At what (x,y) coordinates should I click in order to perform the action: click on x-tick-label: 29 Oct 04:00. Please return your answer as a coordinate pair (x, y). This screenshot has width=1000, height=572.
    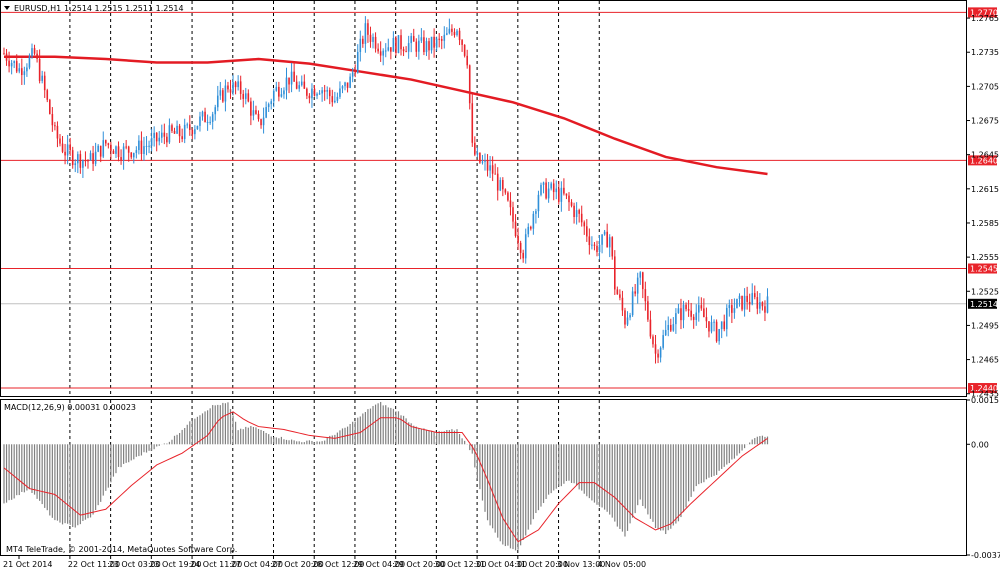
    Looking at the image, I should click on (379, 564).